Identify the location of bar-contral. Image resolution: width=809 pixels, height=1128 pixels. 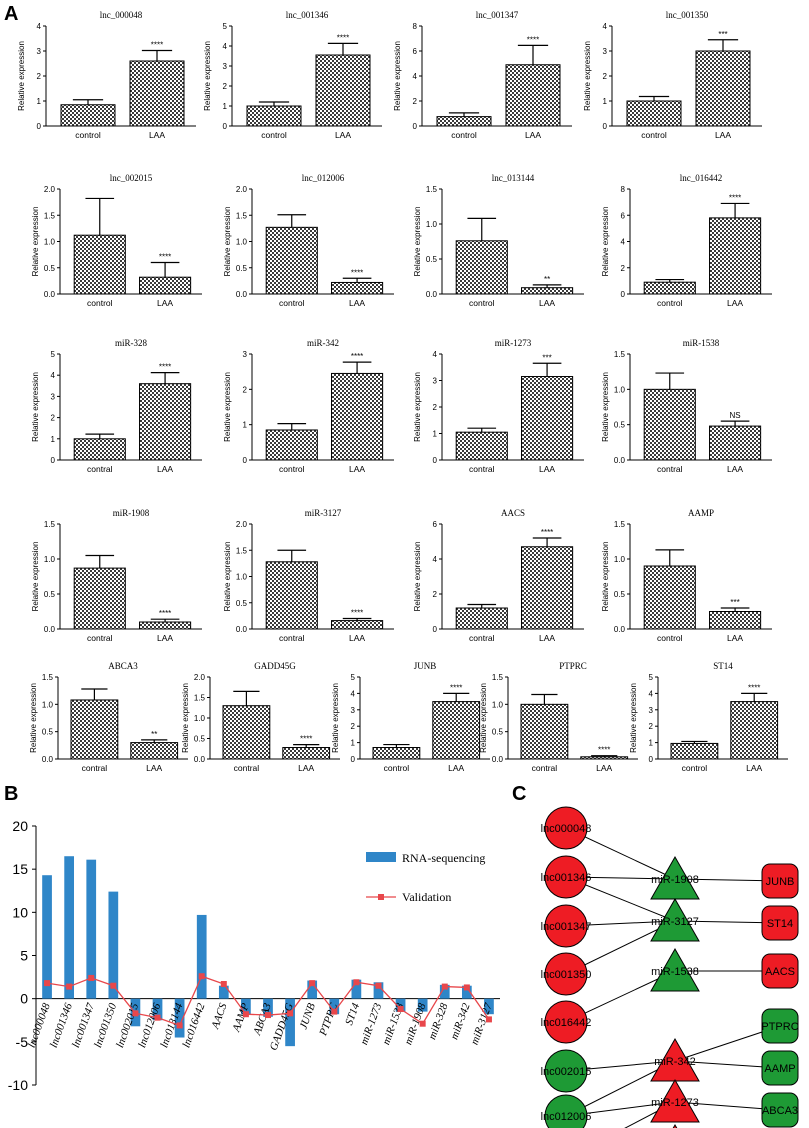
(99, 449).